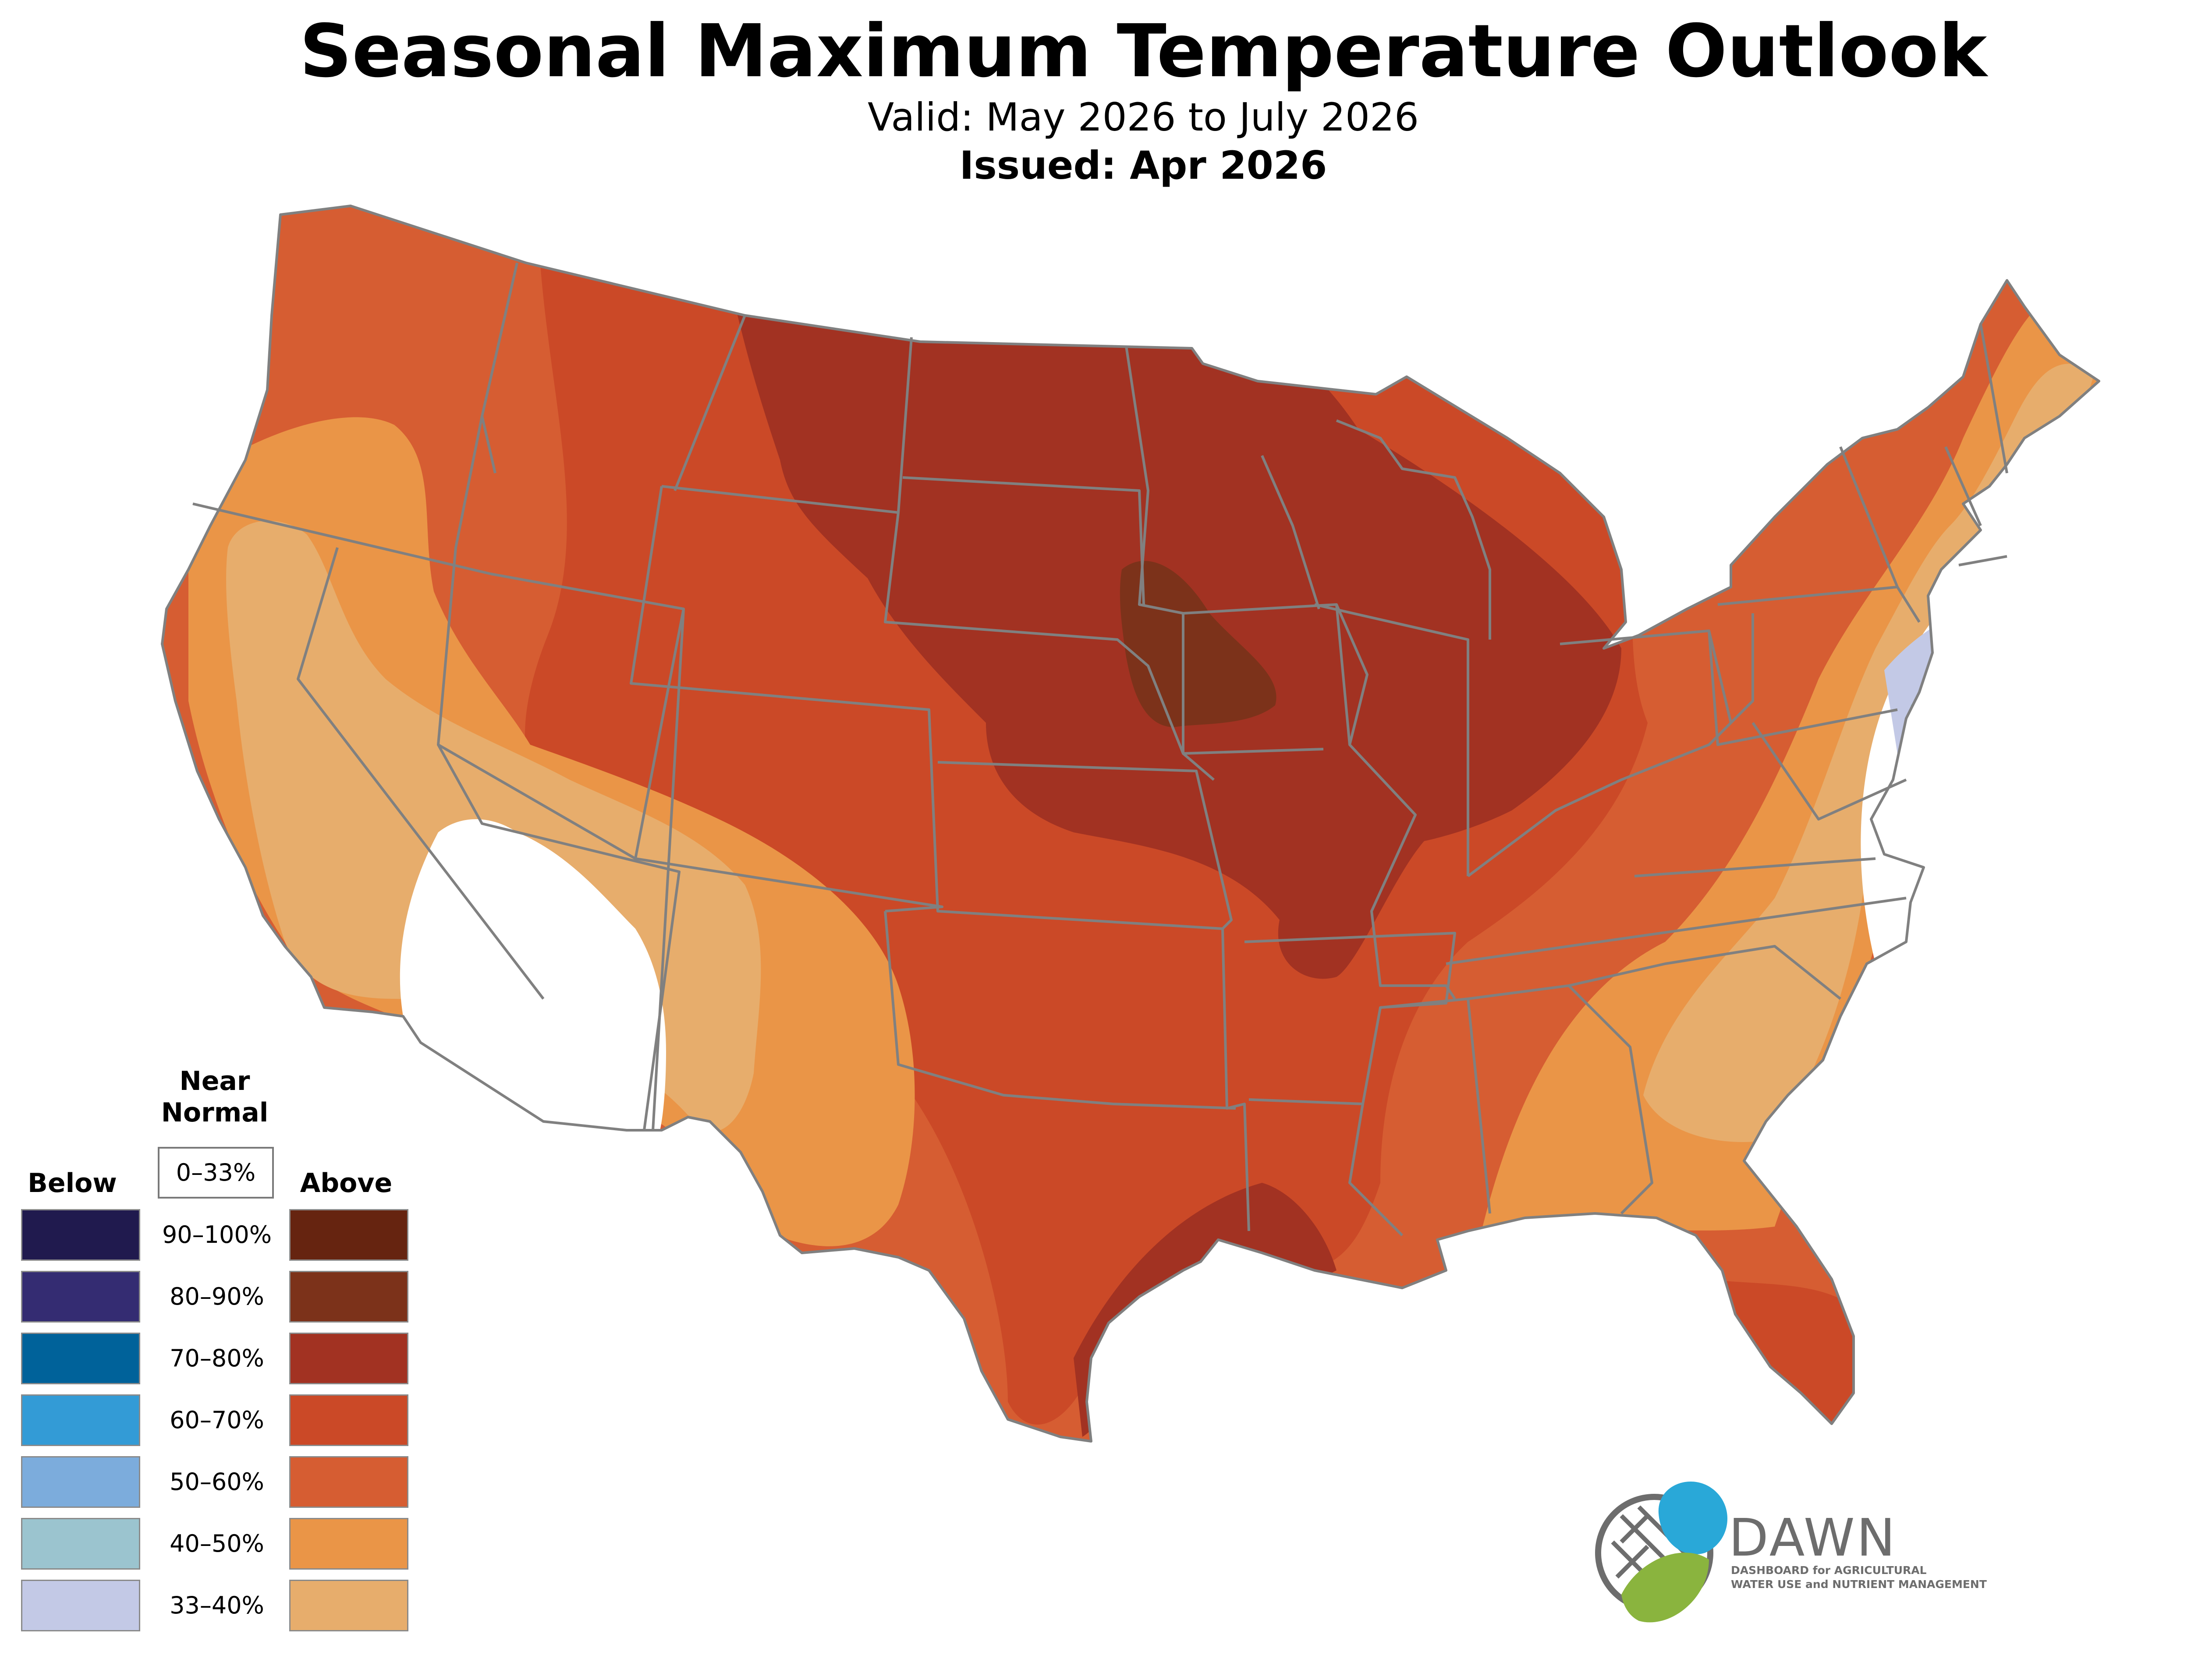 This screenshot has width=2191, height=1680. I want to click on legend-range: 40–50%, so click(217, 1543).